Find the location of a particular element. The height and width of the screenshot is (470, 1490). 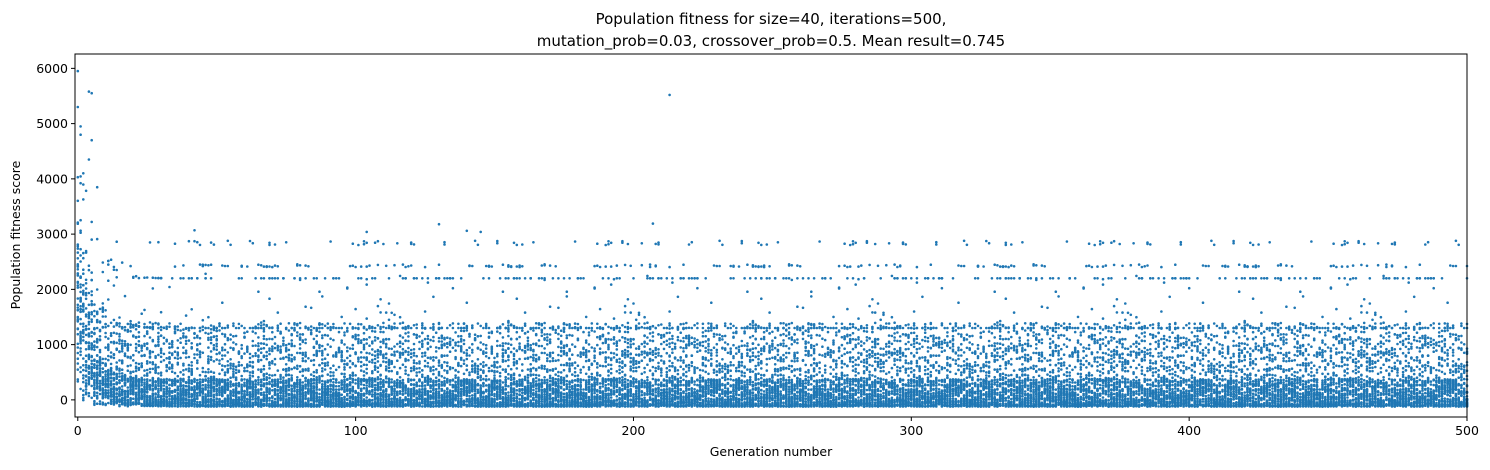

scatter-point-1999 is located at coordinates (214, 406).